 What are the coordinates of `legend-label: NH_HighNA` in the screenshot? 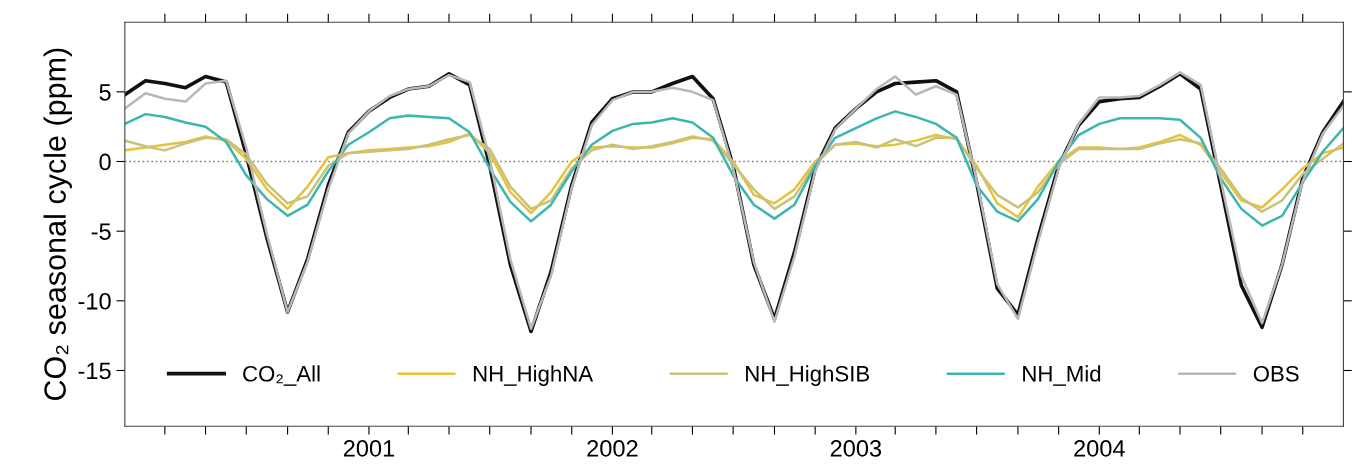 It's located at (533, 376).